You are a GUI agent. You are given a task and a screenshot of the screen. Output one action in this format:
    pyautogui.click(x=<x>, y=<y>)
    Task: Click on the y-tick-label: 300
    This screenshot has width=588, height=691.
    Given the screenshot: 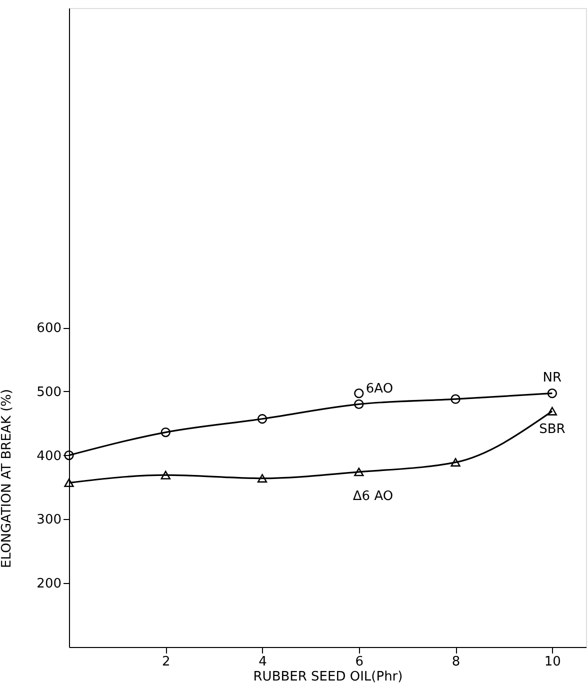 What is the action you would take?
    pyautogui.click(x=49, y=520)
    